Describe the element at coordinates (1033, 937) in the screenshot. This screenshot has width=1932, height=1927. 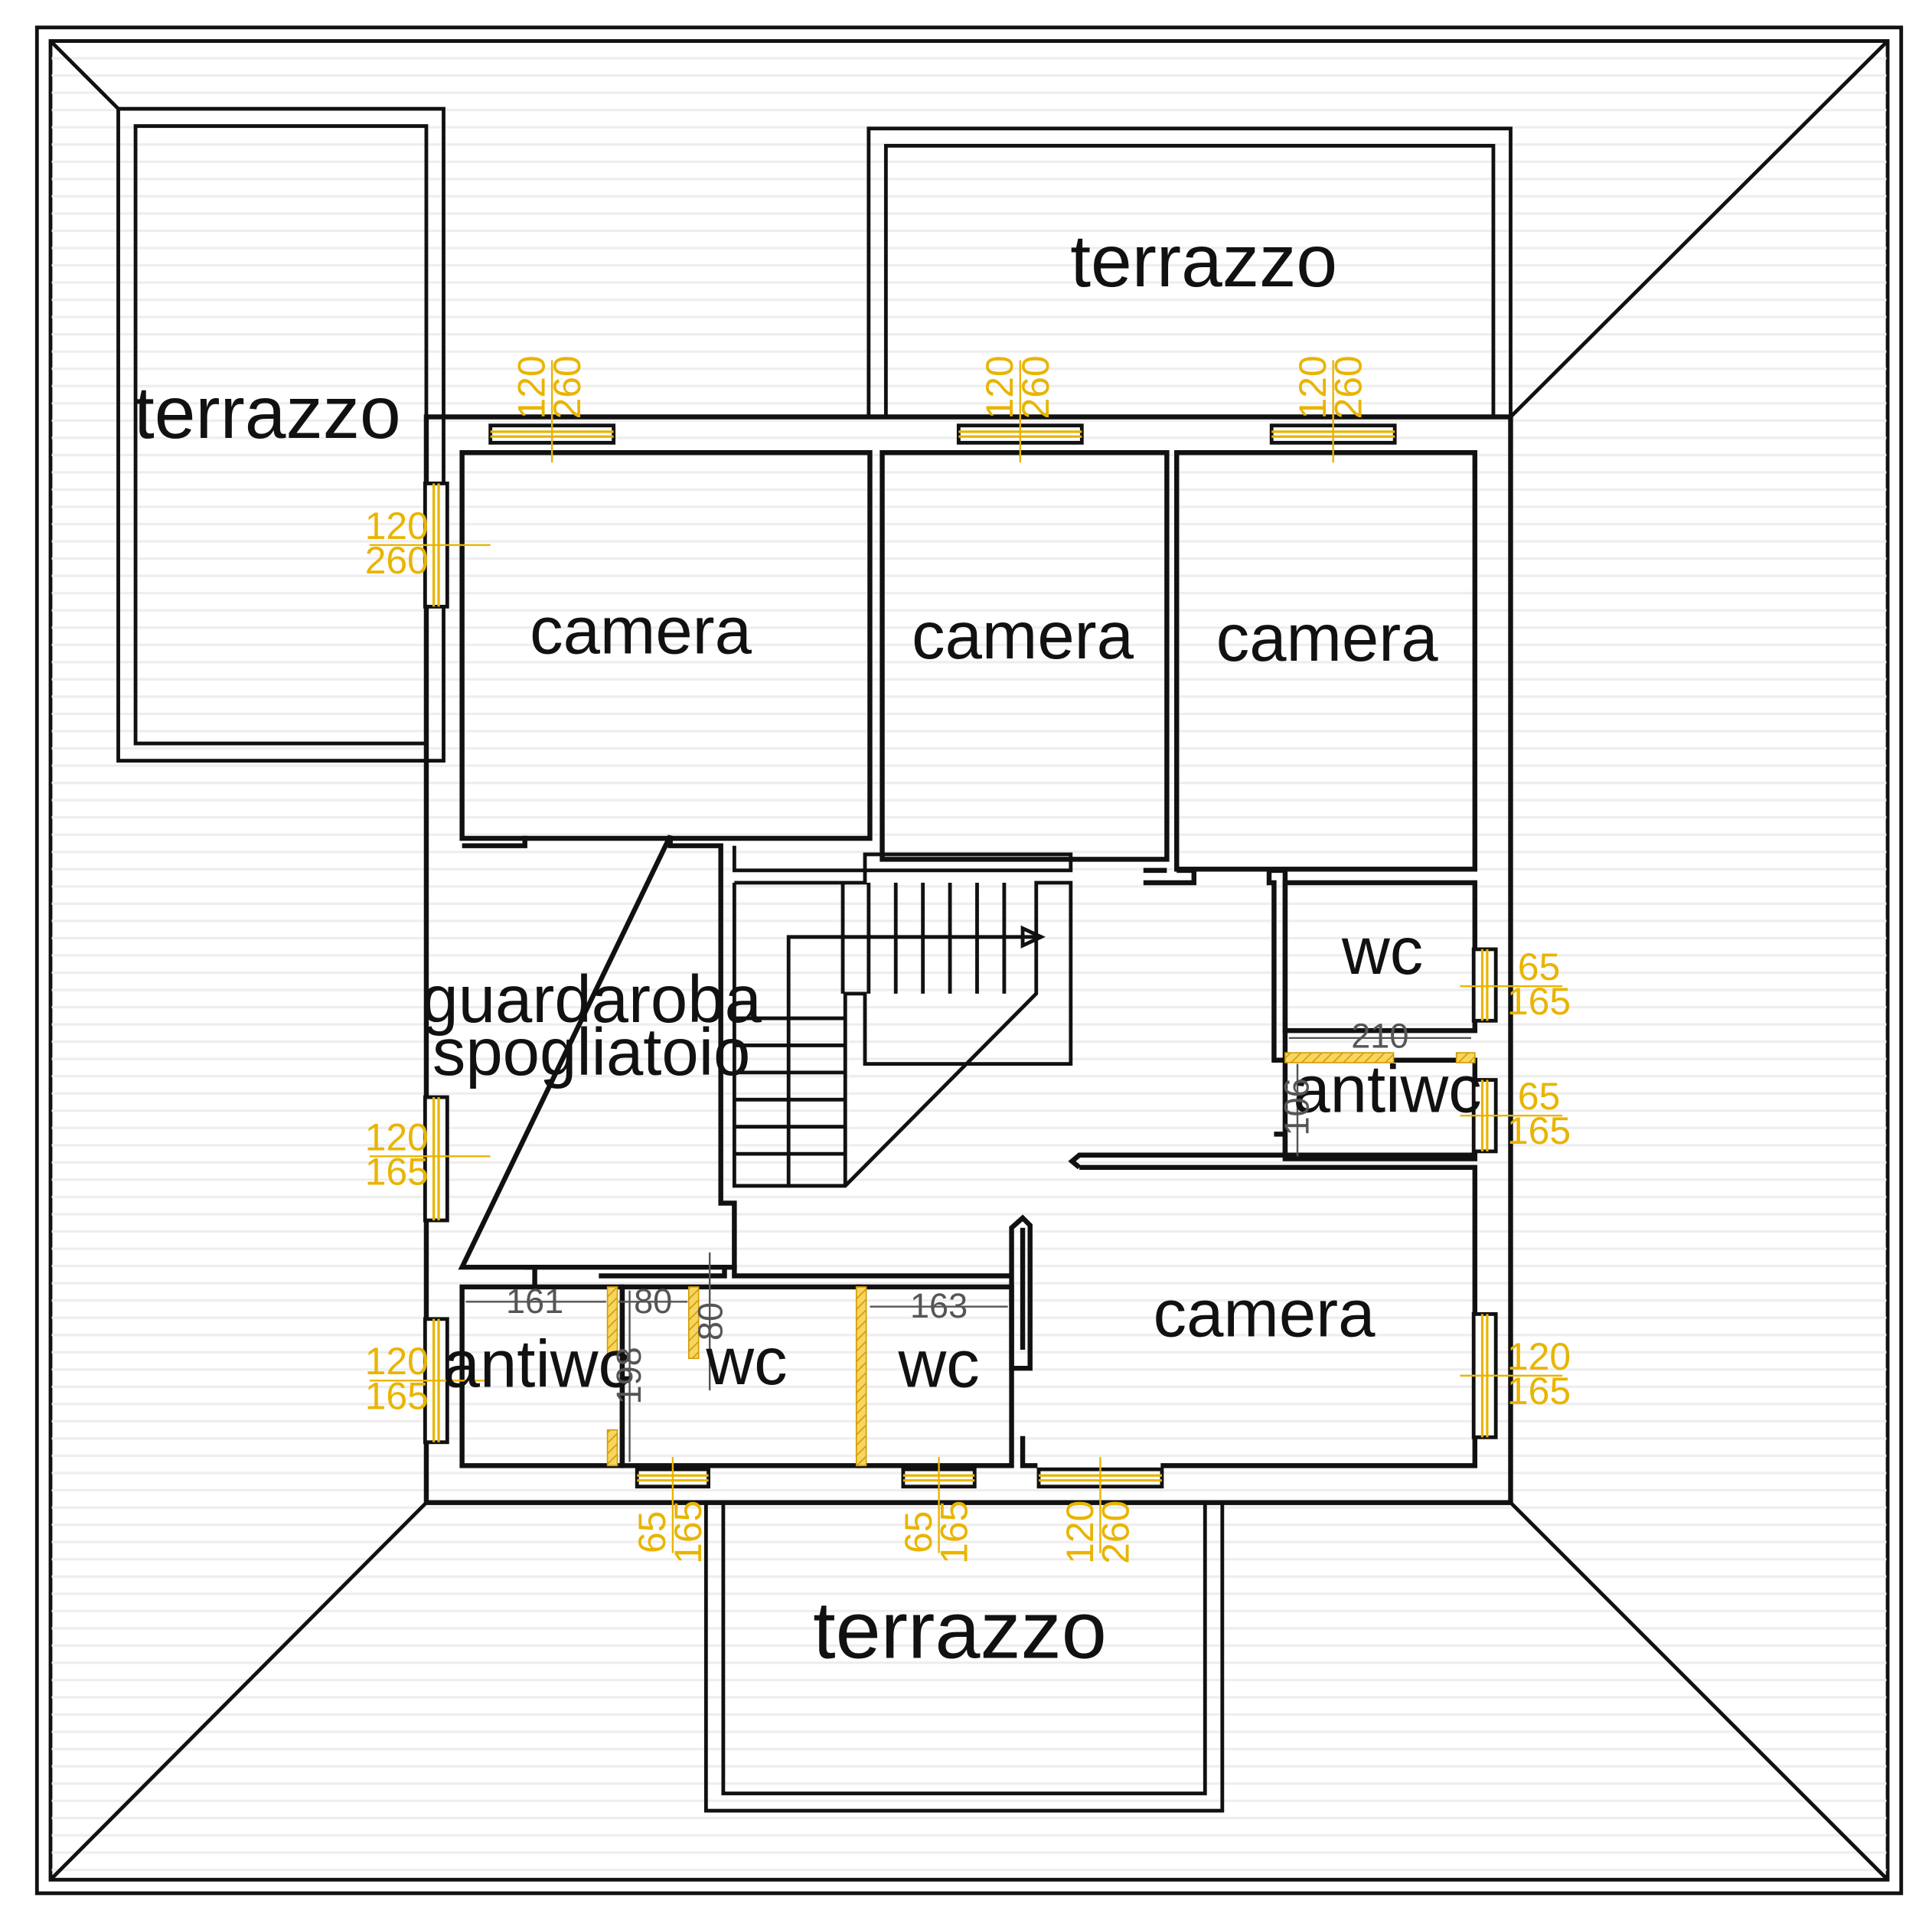
I see `stair-arrow-head` at that location.